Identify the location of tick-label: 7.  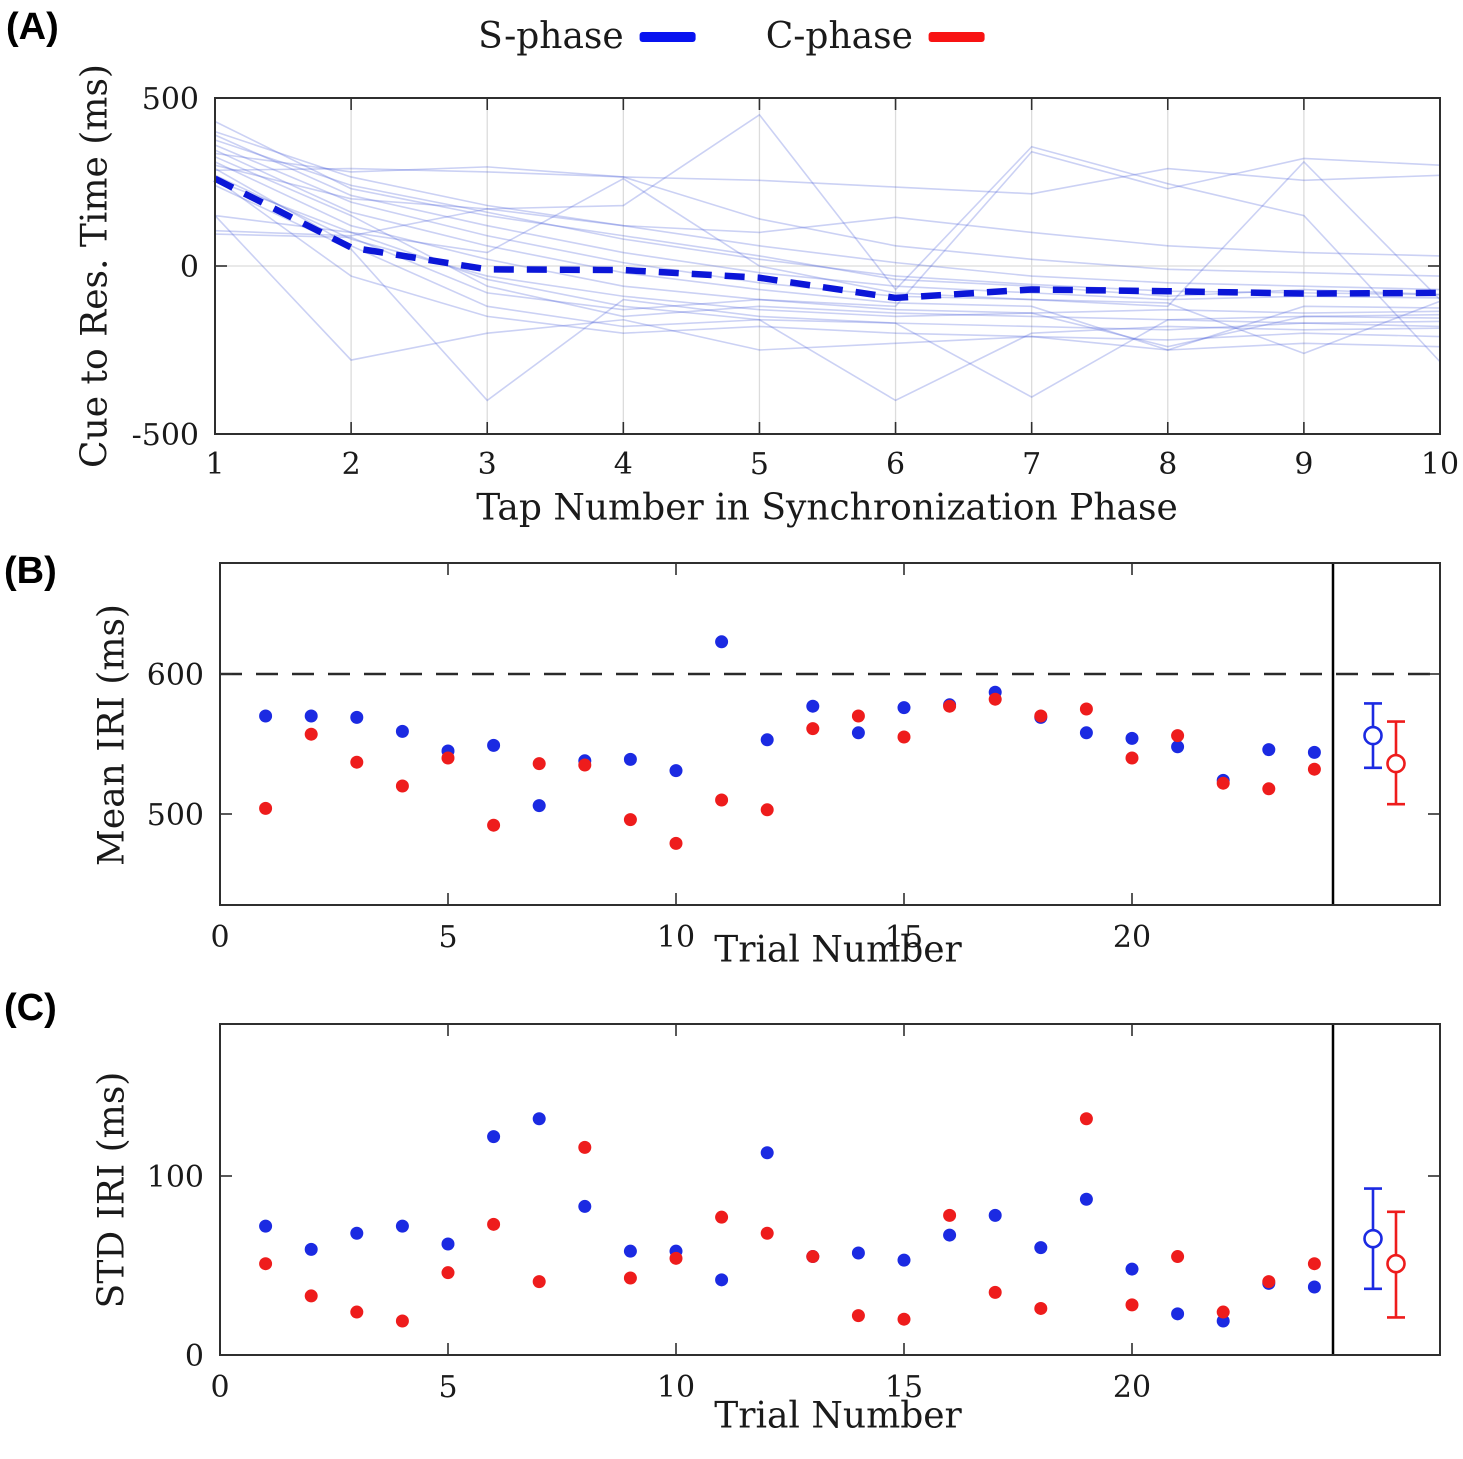
(1031, 464).